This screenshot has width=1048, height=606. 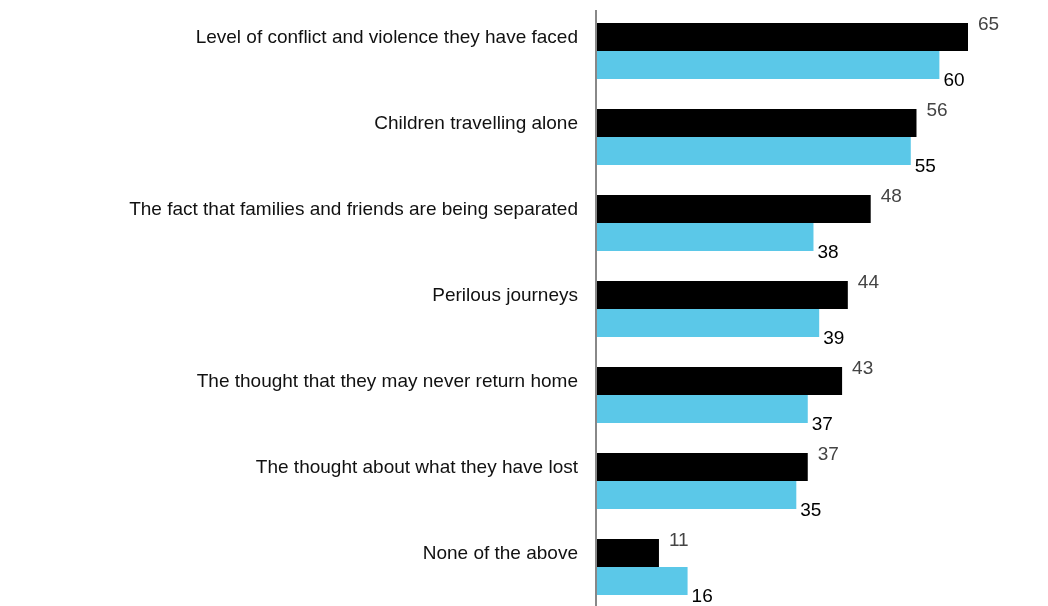 What do you see at coordinates (811, 510) in the screenshot?
I see `data-label: 35` at bounding box center [811, 510].